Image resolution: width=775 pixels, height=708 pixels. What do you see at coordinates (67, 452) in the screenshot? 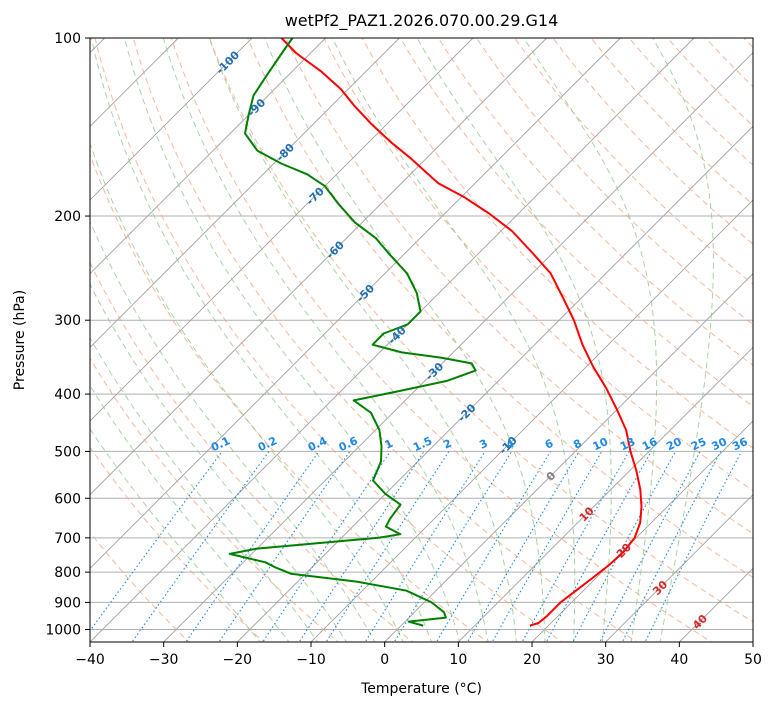
I see `y-tick-label: 500` at bounding box center [67, 452].